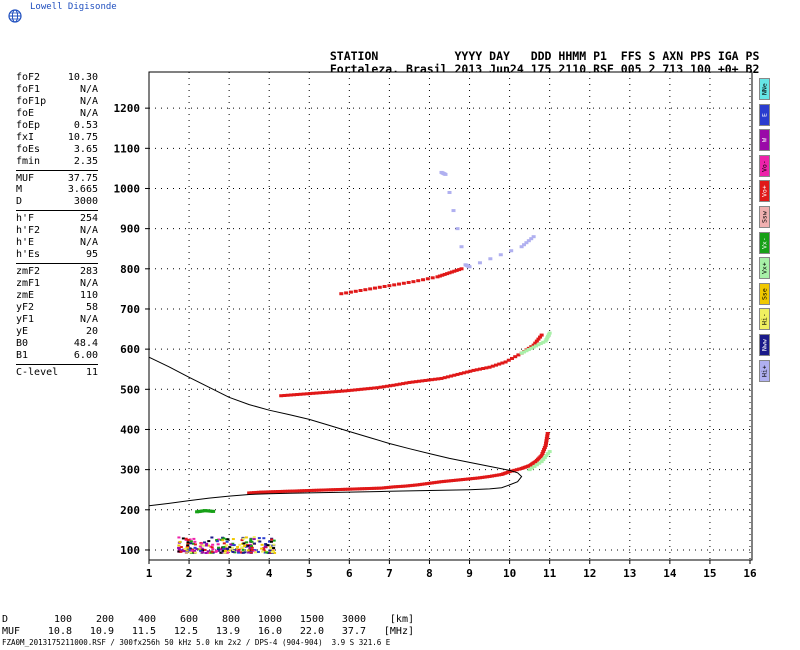 This screenshot has width=800, height=650. What do you see at coordinates (764, 268) in the screenshot?
I see `legend-item: Vx+` at bounding box center [764, 268].